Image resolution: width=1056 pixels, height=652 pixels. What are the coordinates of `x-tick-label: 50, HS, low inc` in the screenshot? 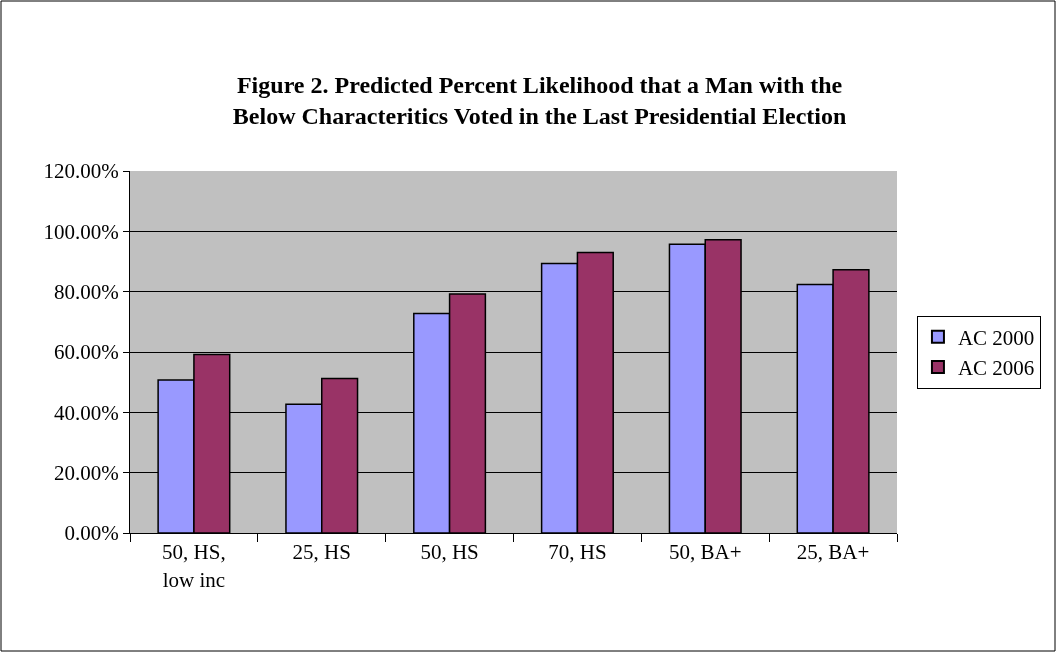 It's located at (194, 566).